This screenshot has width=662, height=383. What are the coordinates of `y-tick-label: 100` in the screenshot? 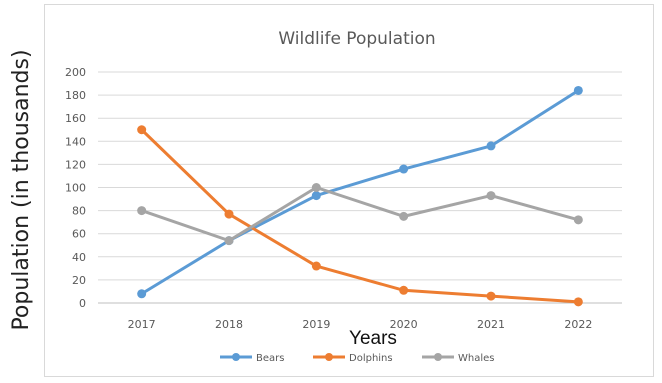 It's located at (75, 188).